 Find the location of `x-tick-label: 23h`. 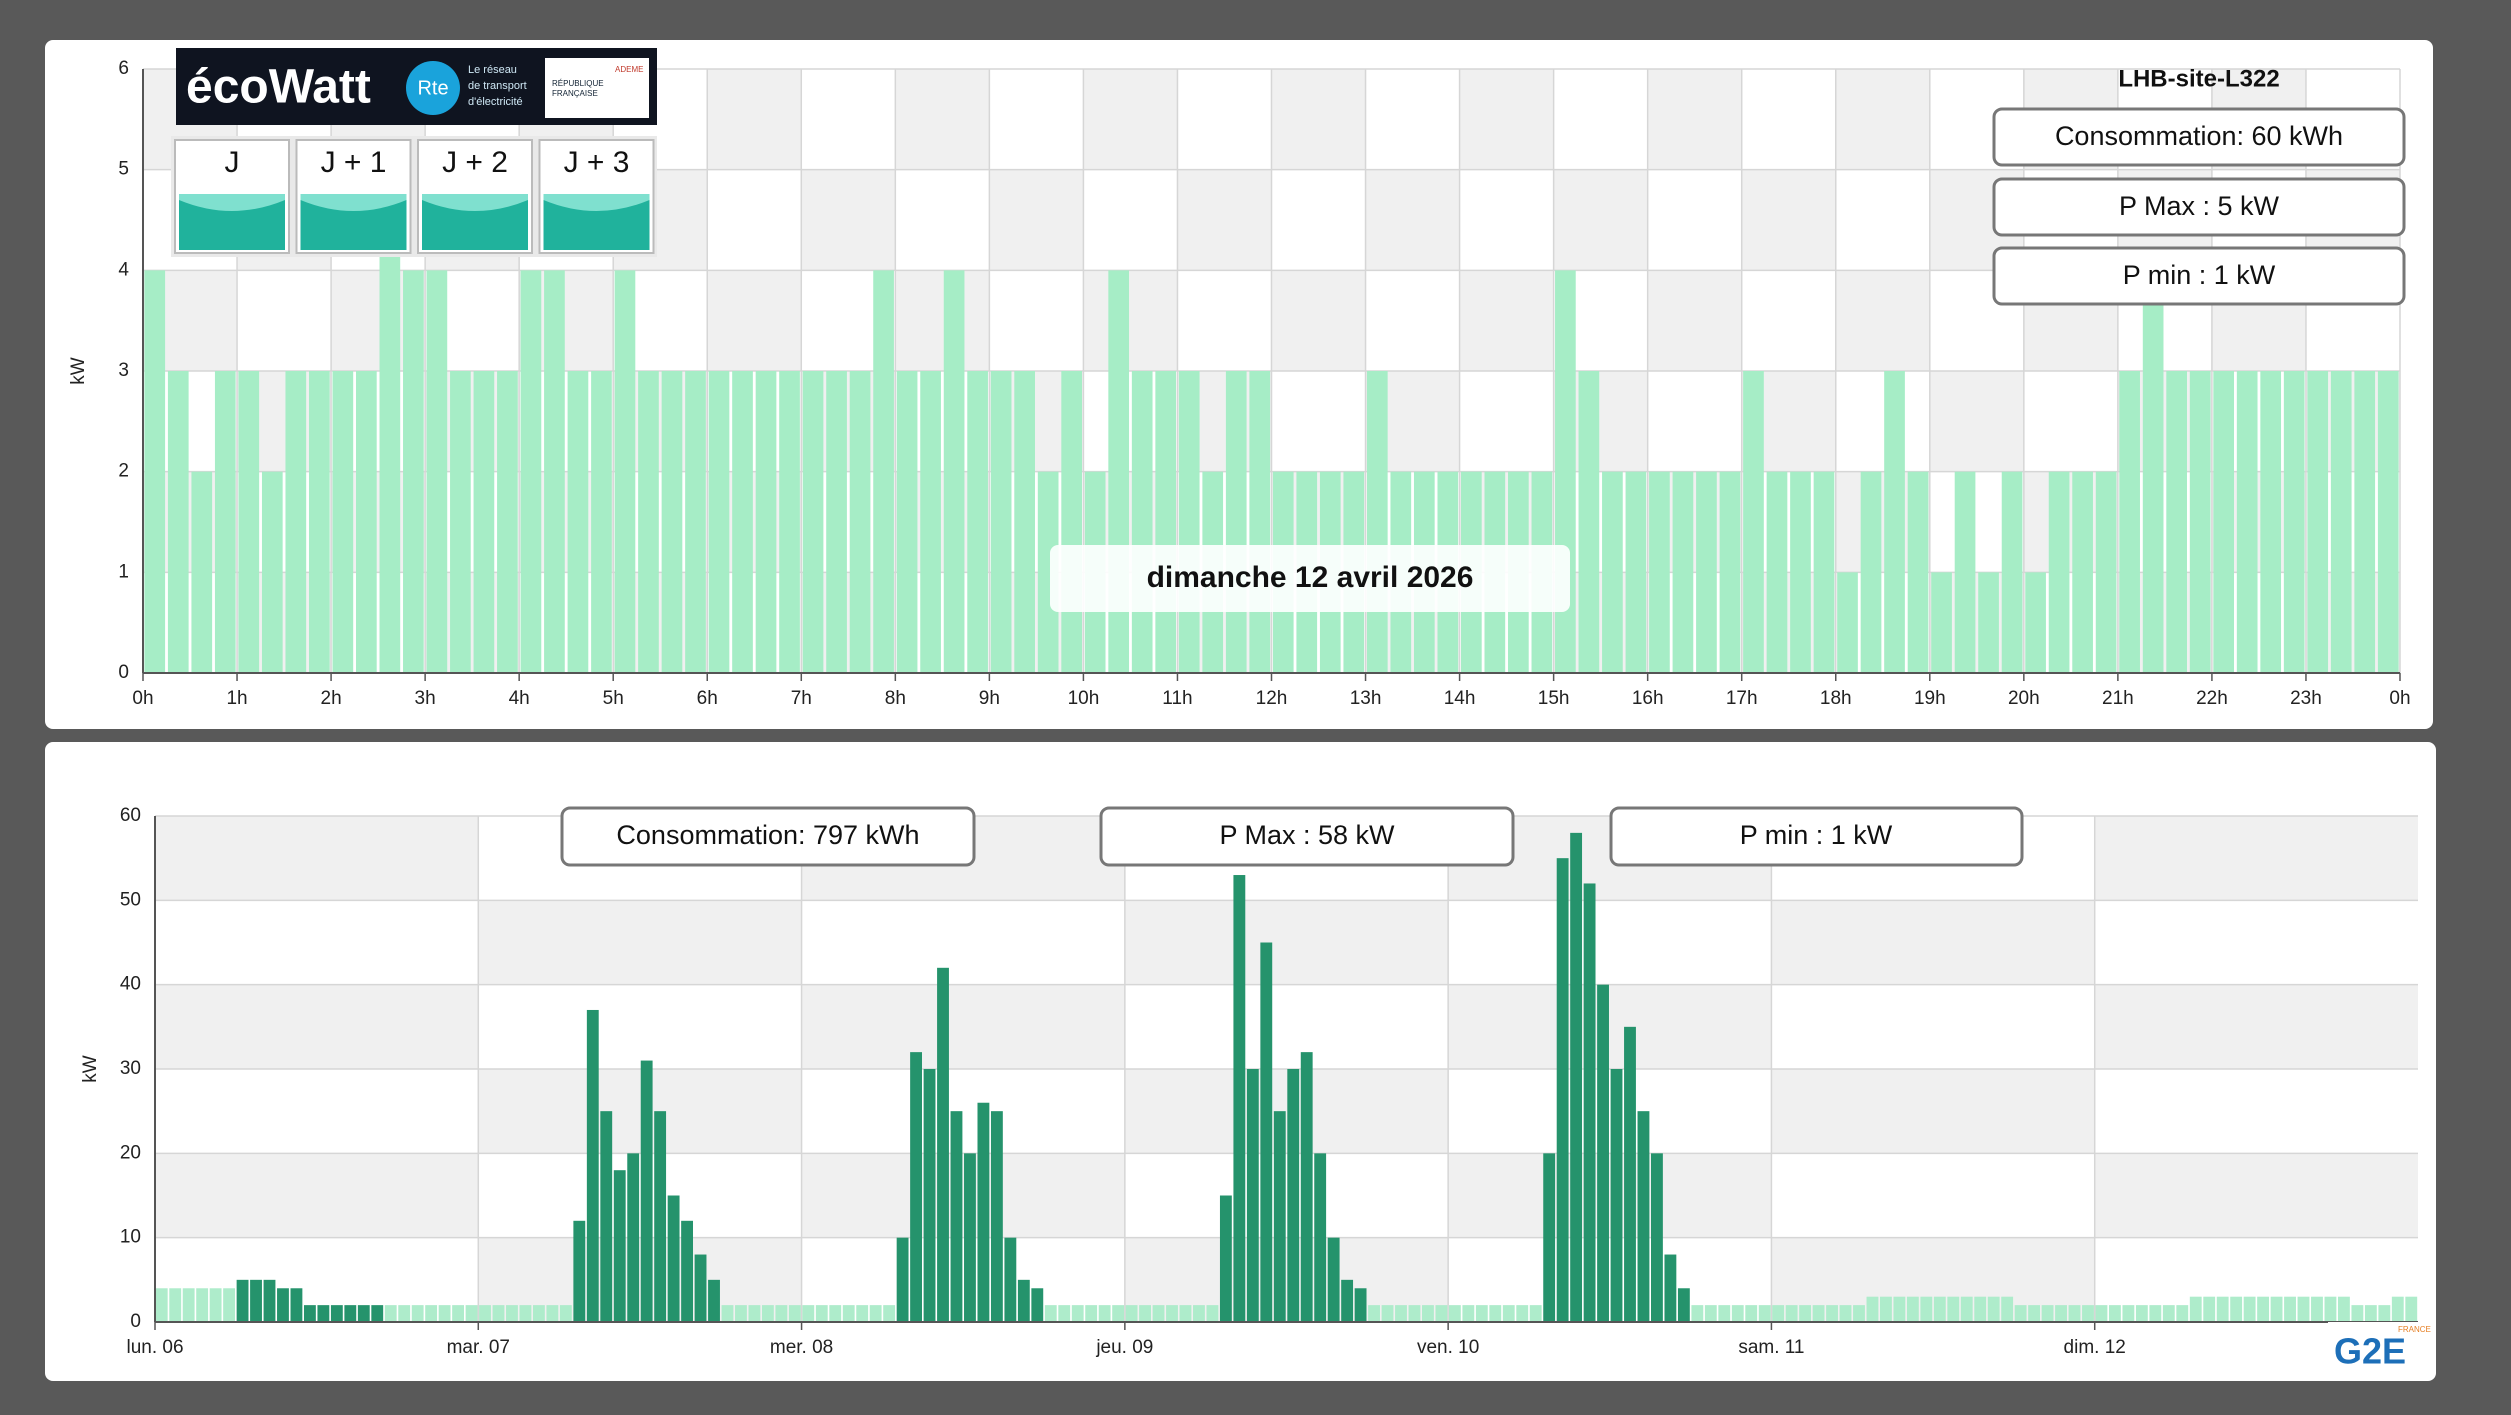

x-tick-label: 23h is located at coordinates (2306, 698).